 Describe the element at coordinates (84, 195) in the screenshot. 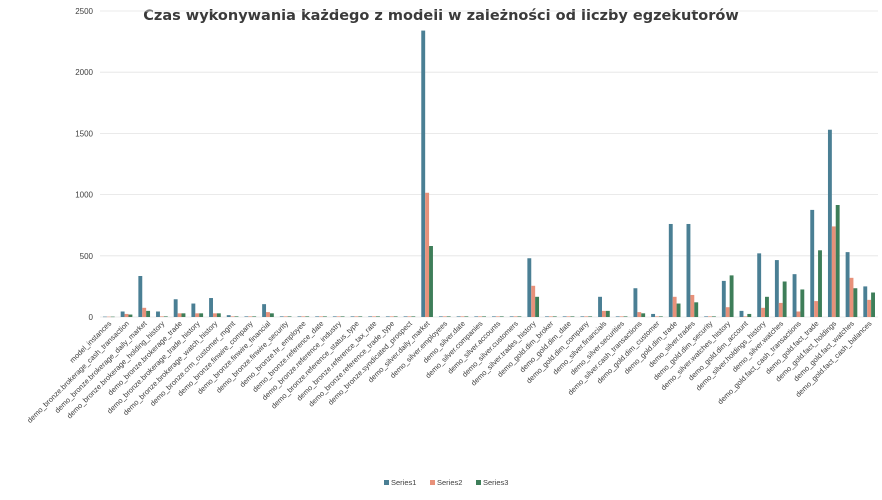

I see `y-tick-label: 1000` at that location.